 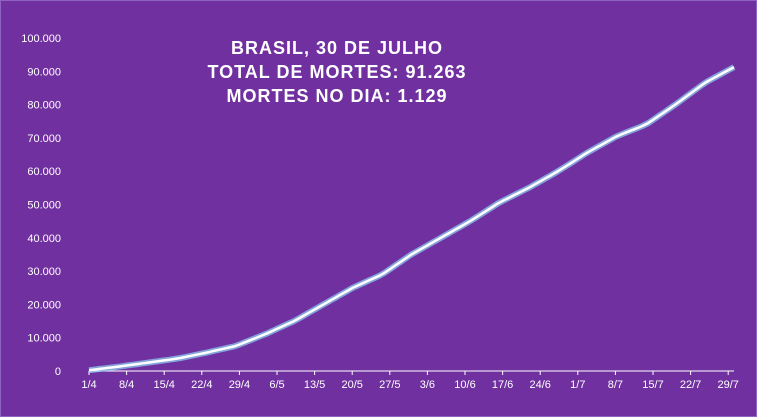 What do you see at coordinates (44, 305) in the screenshot?
I see `y-tick-label: 20.000` at bounding box center [44, 305].